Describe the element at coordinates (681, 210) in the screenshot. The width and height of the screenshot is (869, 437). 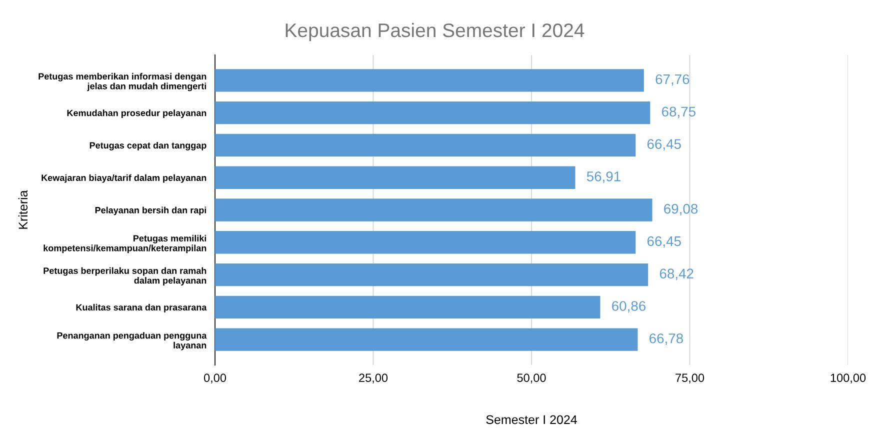
I see `data-label: 69,08` at that location.